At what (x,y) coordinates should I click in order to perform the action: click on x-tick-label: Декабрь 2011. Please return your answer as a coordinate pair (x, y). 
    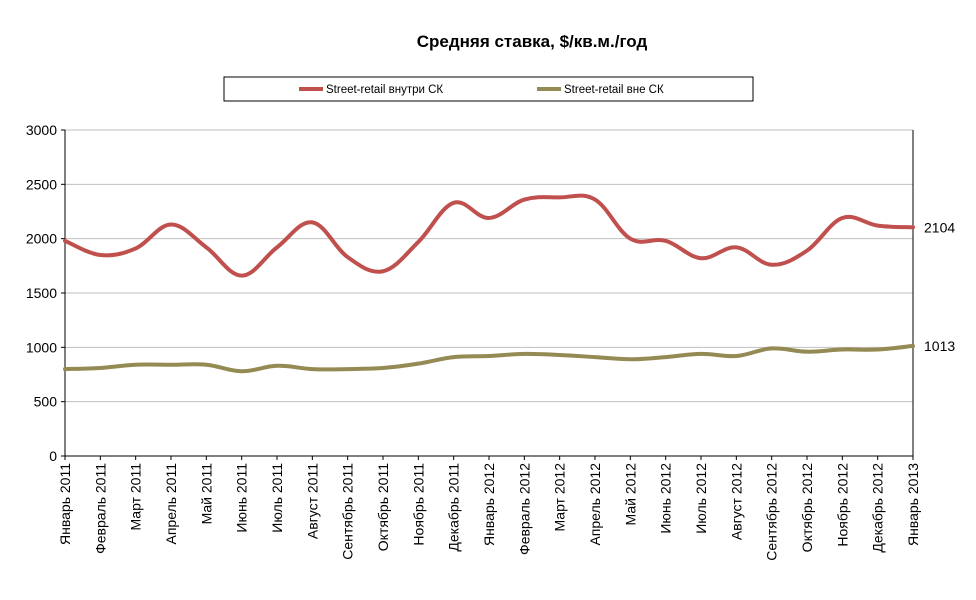
    Looking at the image, I should click on (454, 507).